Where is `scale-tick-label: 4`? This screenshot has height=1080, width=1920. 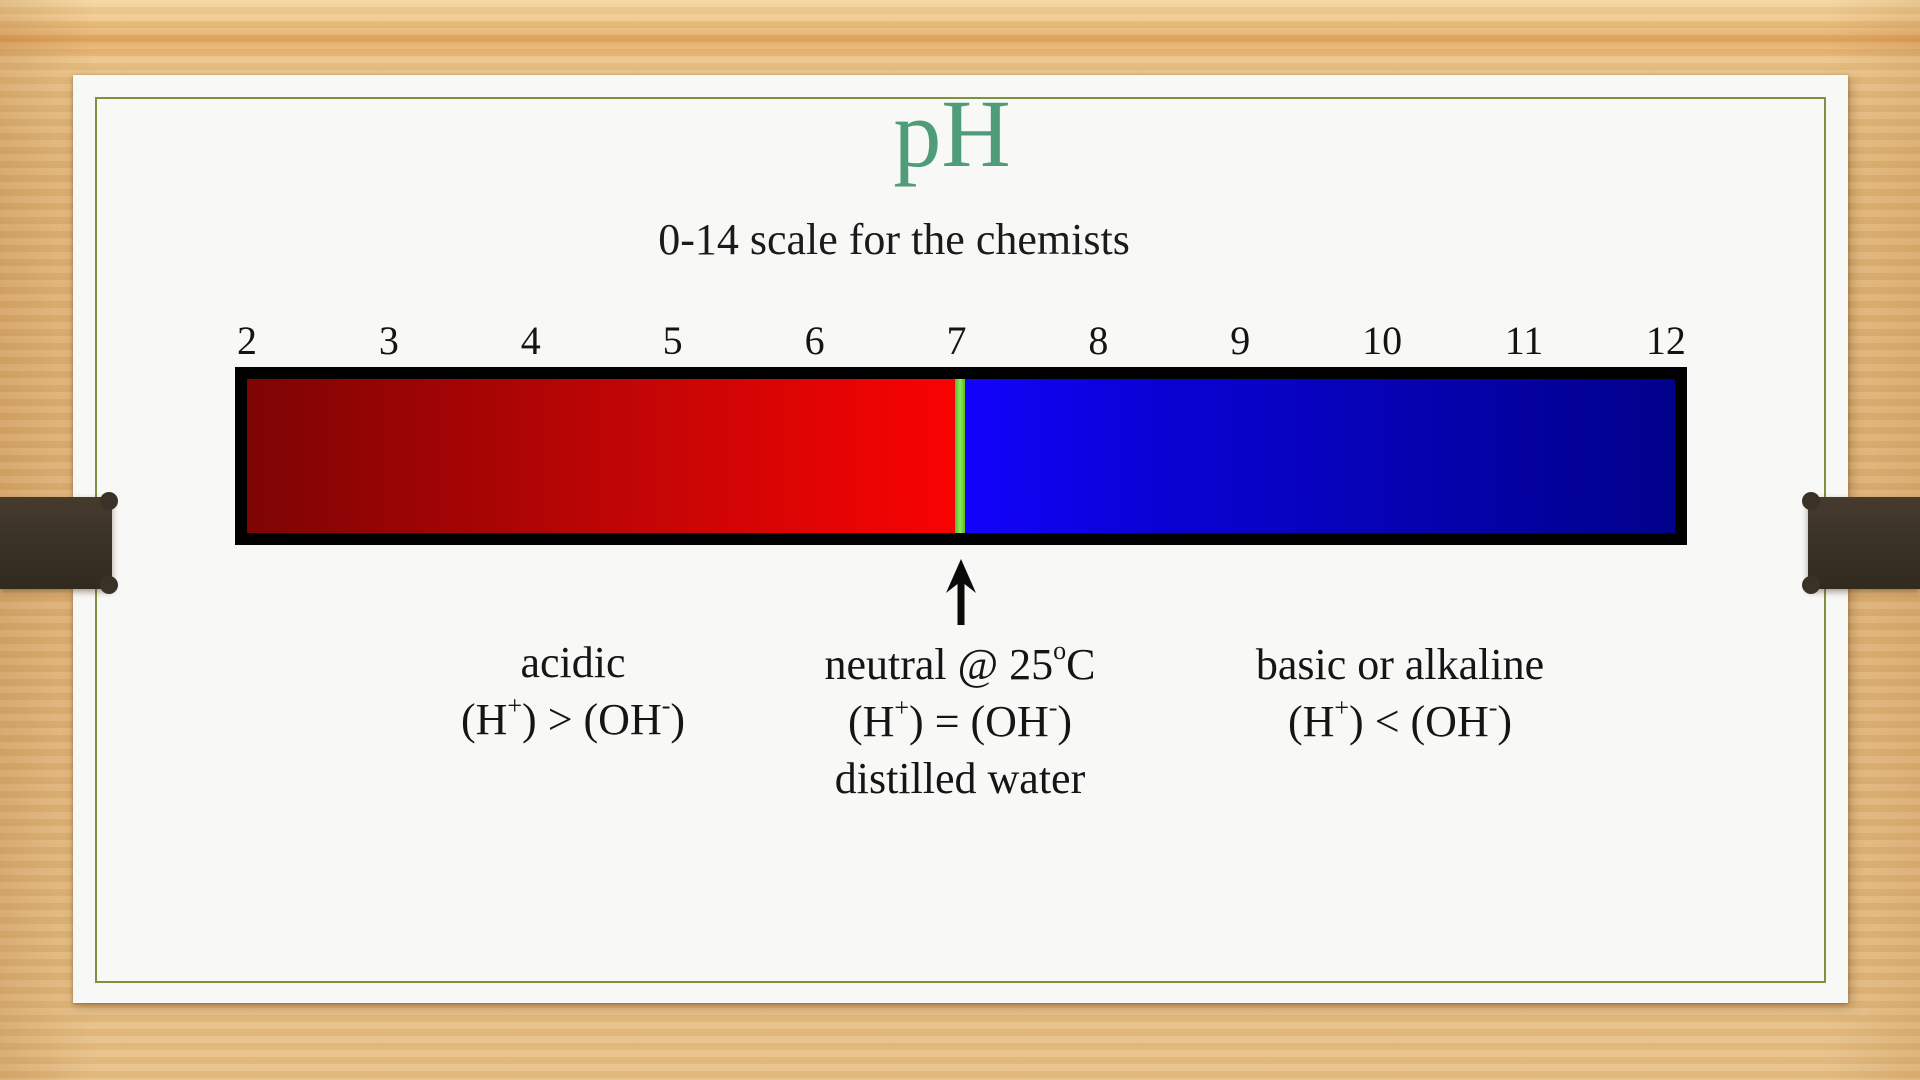
scale-tick-label: 4 is located at coordinates (530, 340).